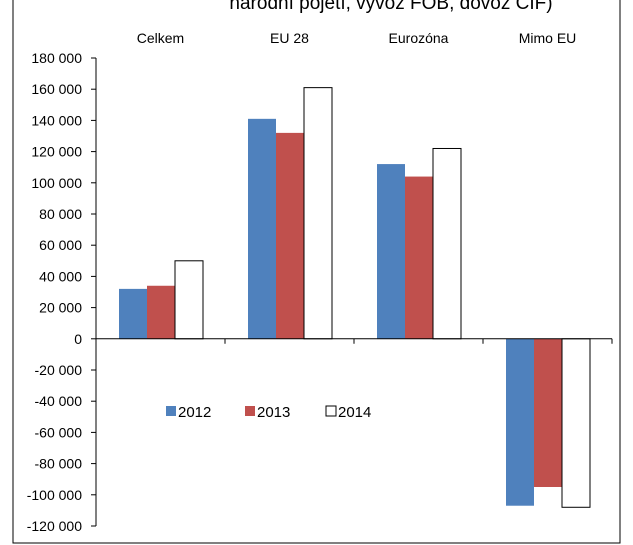 Image resolution: width=633 pixels, height=545 pixels. Describe the element at coordinates (194, 412) in the screenshot. I see `legend-label: 2012` at that location.